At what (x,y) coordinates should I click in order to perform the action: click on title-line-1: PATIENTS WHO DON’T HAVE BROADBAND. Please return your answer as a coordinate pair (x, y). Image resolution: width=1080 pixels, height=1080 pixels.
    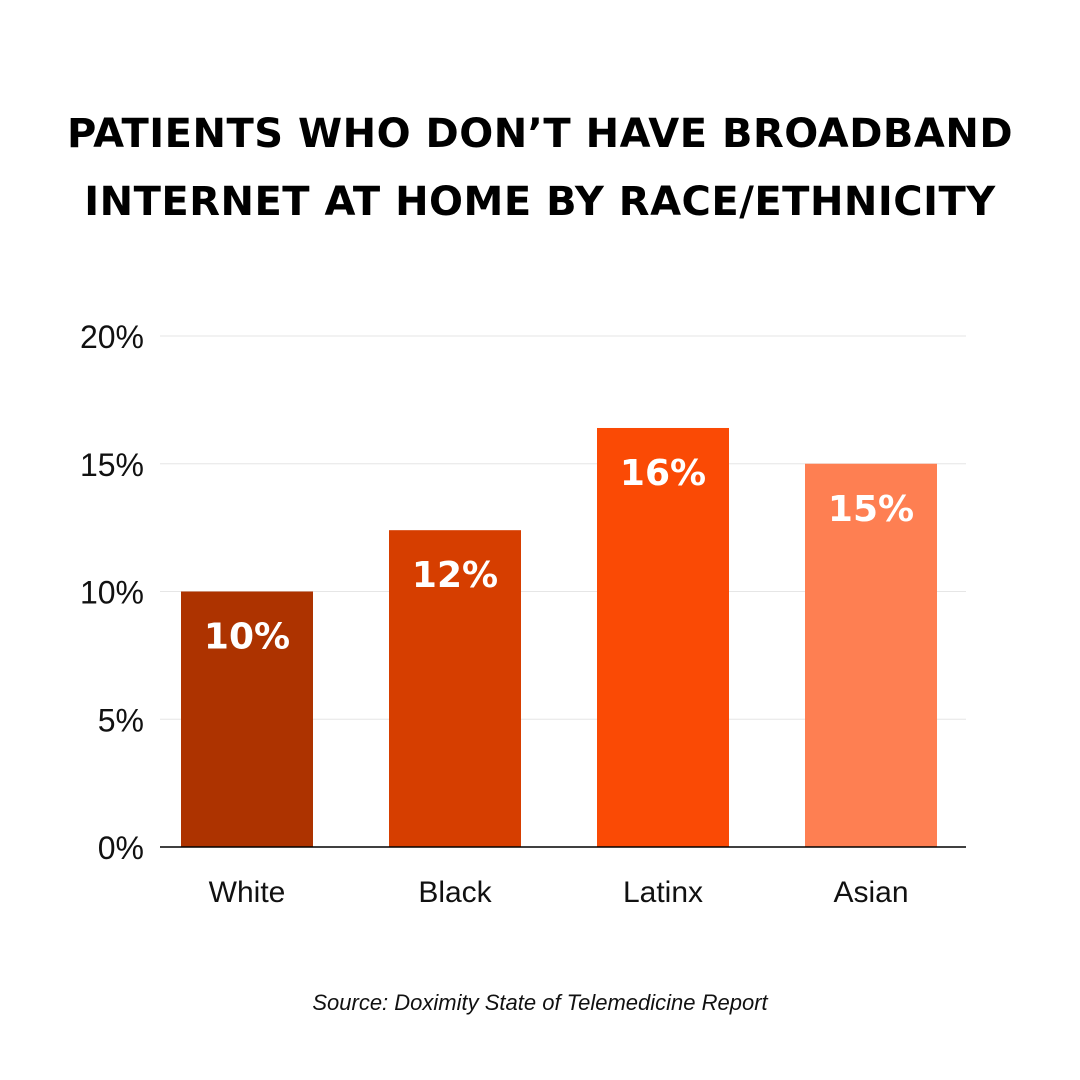
    Looking at the image, I should click on (540, 134).